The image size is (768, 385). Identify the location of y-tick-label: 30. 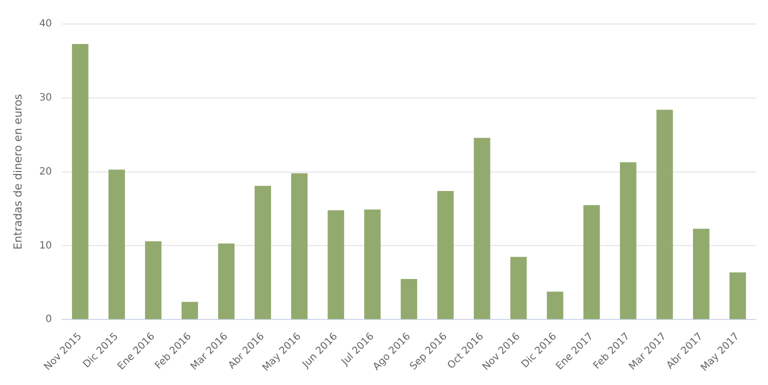
(45, 98).